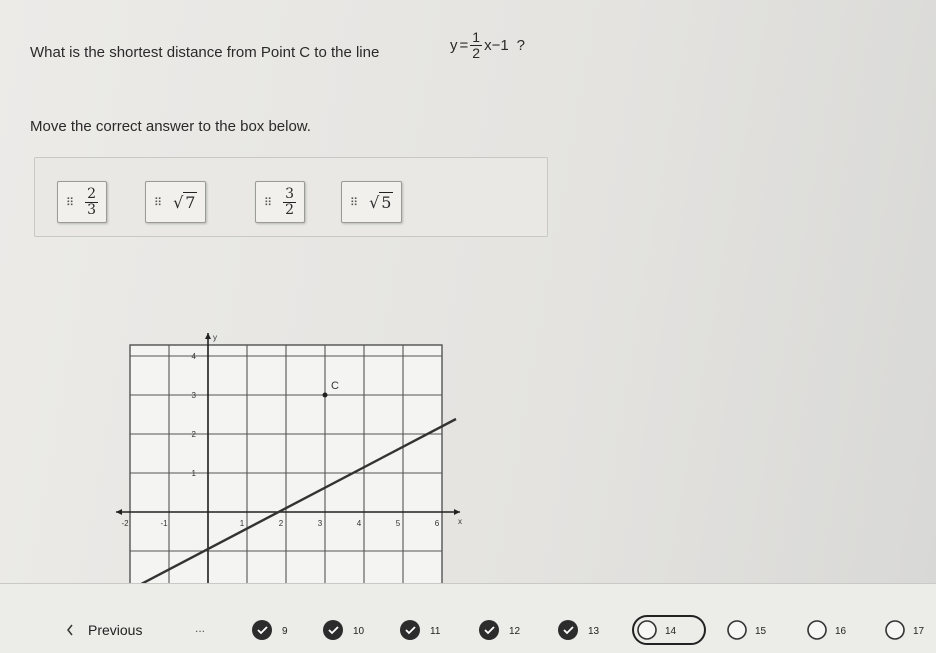 This screenshot has width=936, height=653. I want to click on question-end: ?, so click(521, 45).